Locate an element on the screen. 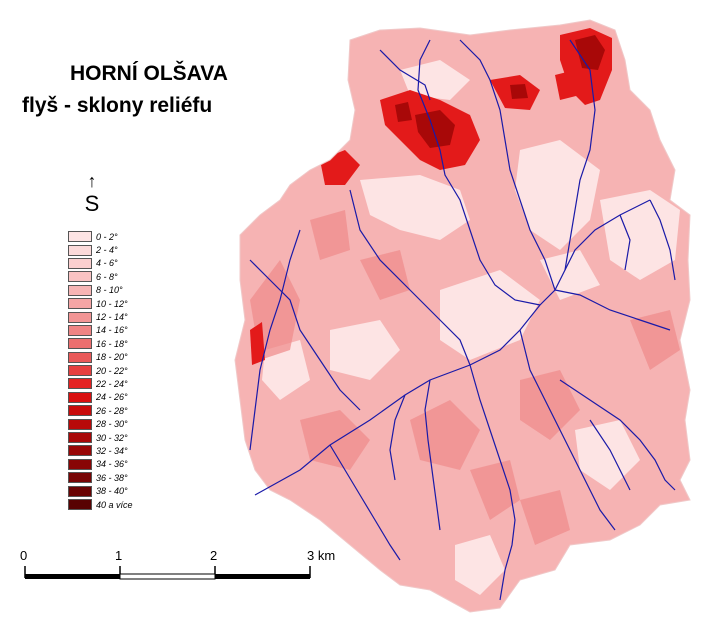 Image resolution: width=726 pixels, height=628 pixels. north-arrow-icon: ↑ is located at coordinates (92, 181).